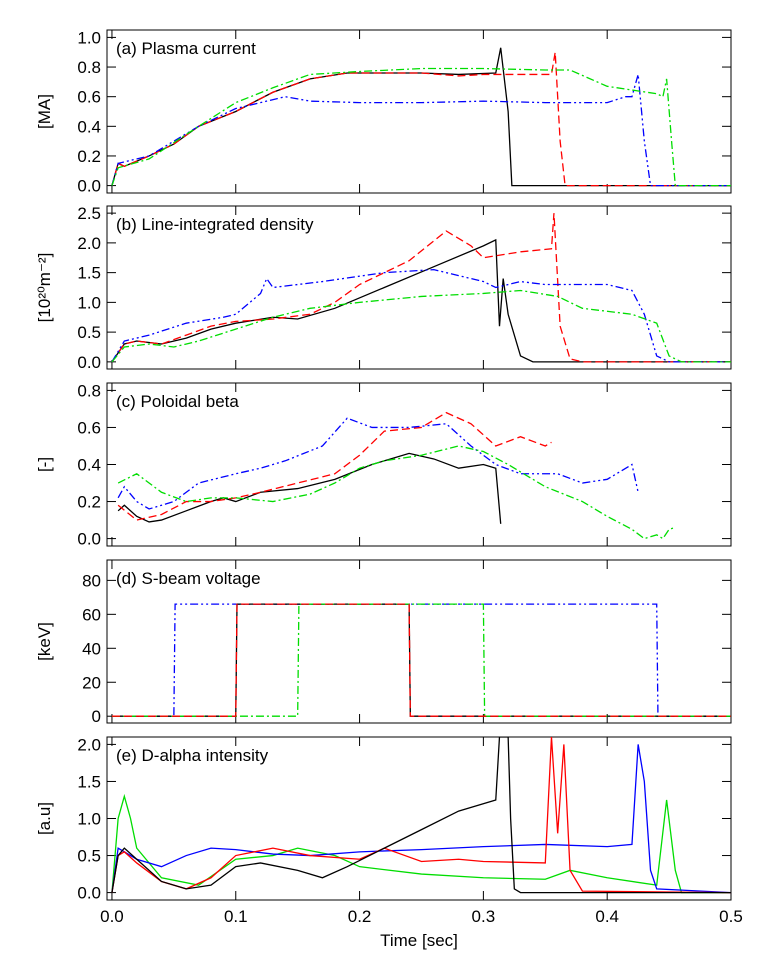 This screenshot has height=956, width=761. What do you see at coordinates (188, 578) in the screenshot?
I see `panel-title: (d) S-beam voltage` at bounding box center [188, 578].